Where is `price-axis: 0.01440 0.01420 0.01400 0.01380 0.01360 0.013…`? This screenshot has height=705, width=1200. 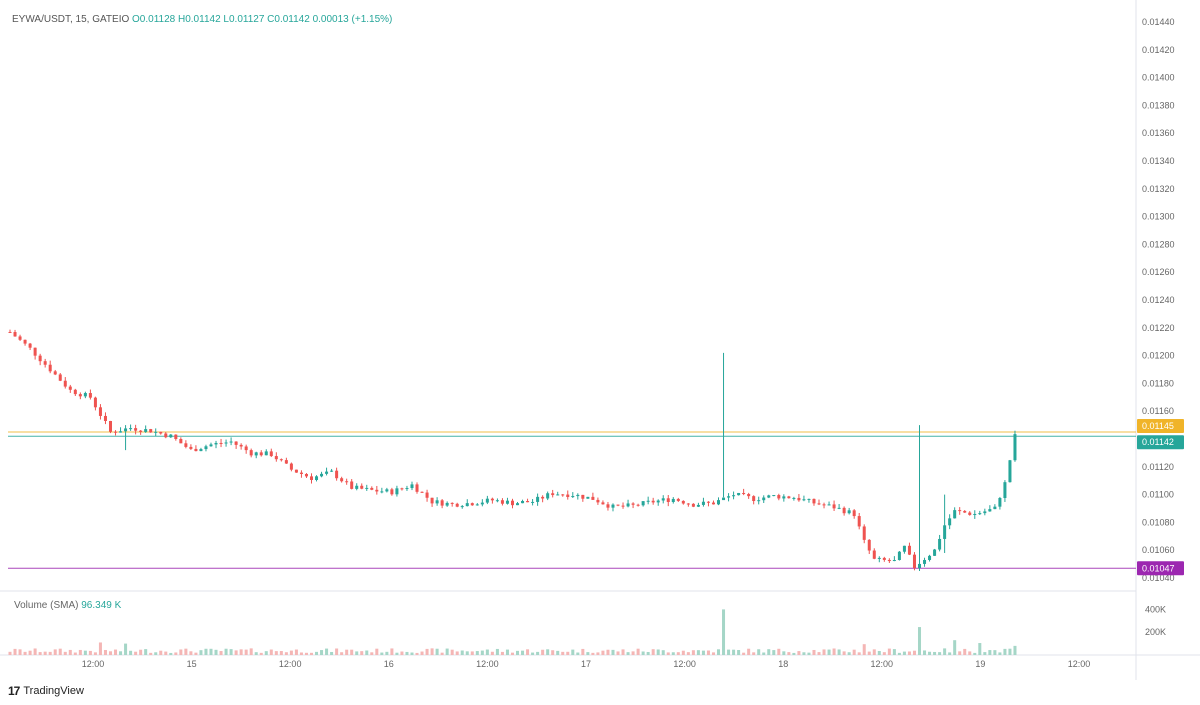 price-axis: 0.01440 0.01420 0.01400 0.01380 0.01360 0.013… is located at coordinates (1158, 300).